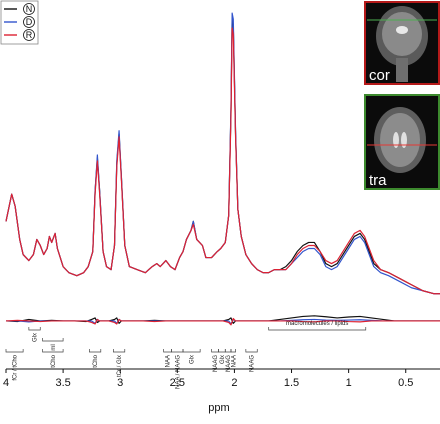  What do you see at coordinates (221, 378) in the screenshot?
I see `x-axis: 4 3.5 3 2.5 2 1.5 1 0.5` at bounding box center [221, 378].